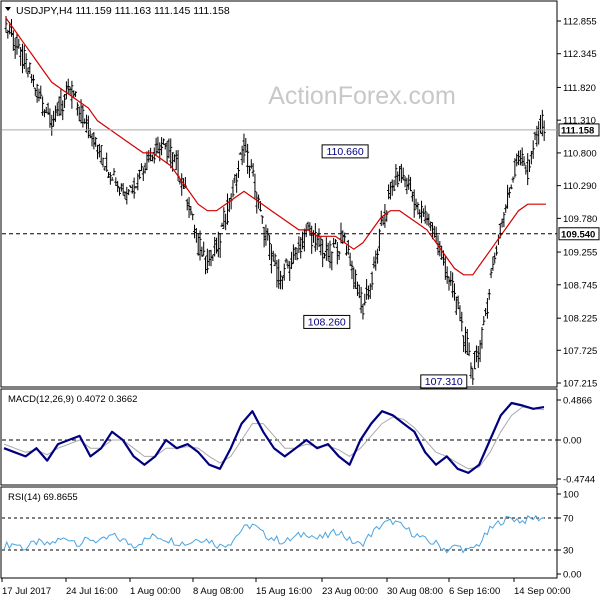 The width and height of the screenshot is (600, 605). Describe the element at coordinates (580, 54) in the screenshot. I see `price-tick-label: 112.345` at that location.